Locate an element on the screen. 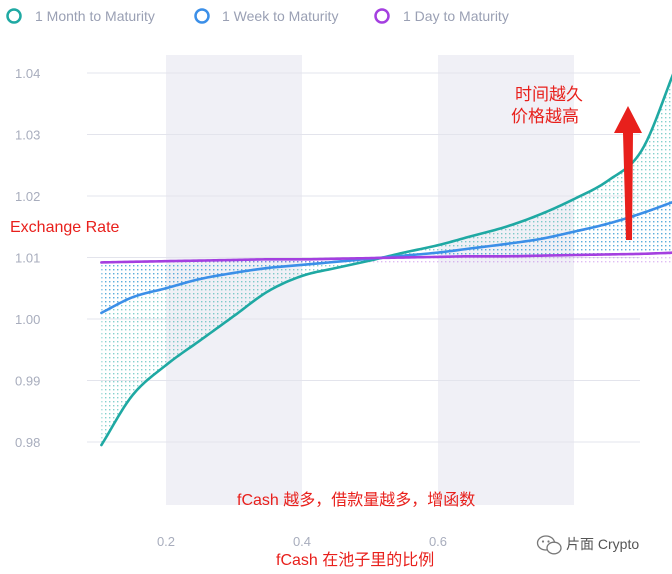  y-tick-1.03: 1.03 is located at coordinates (27, 135).